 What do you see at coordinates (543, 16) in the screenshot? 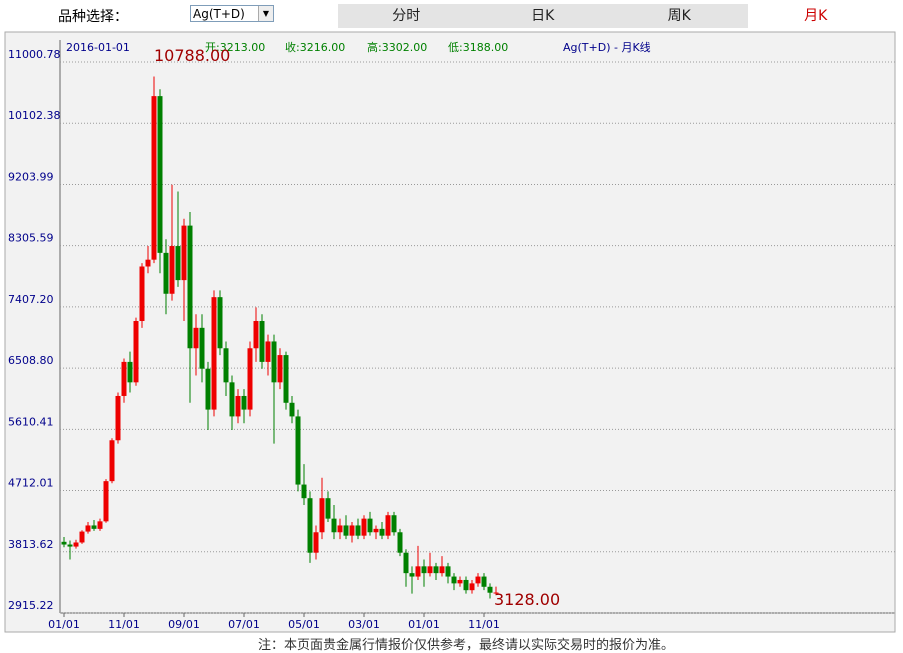
I see `tab: 日K` at bounding box center [543, 16].